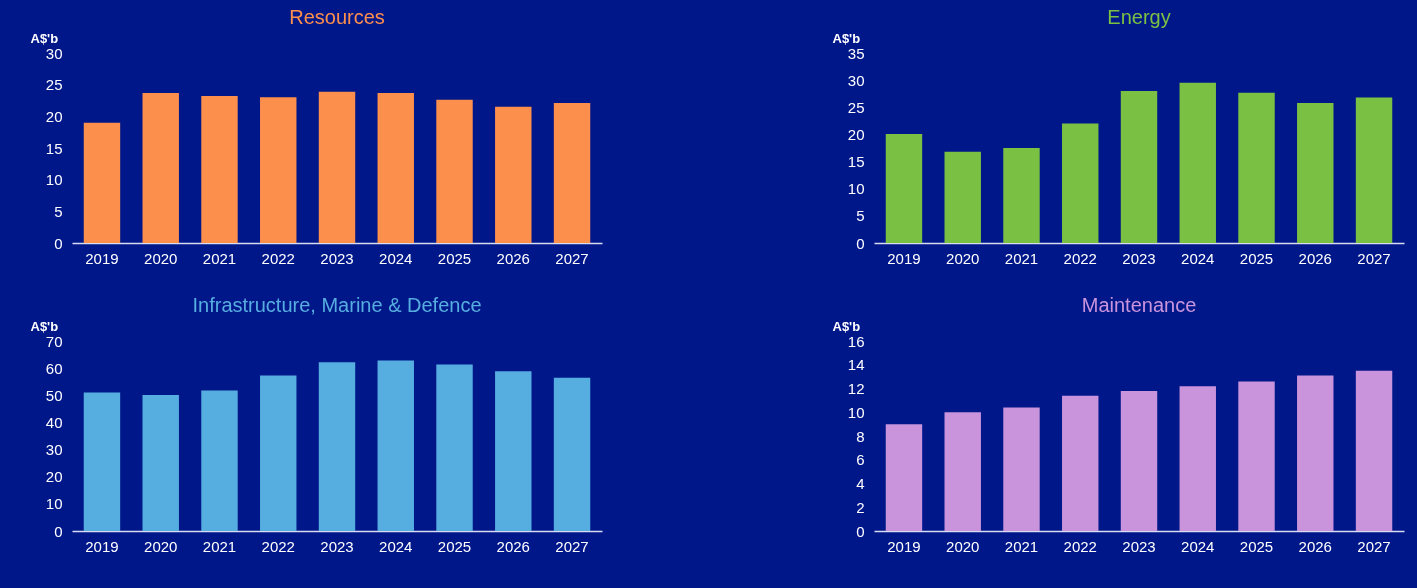 Image resolution: width=1417 pixels, height=588 pixels. What do you see at coordinates (860, 483) in the screenshot?
I see `y-tick-label: 4` at bounding box center [860, 483].